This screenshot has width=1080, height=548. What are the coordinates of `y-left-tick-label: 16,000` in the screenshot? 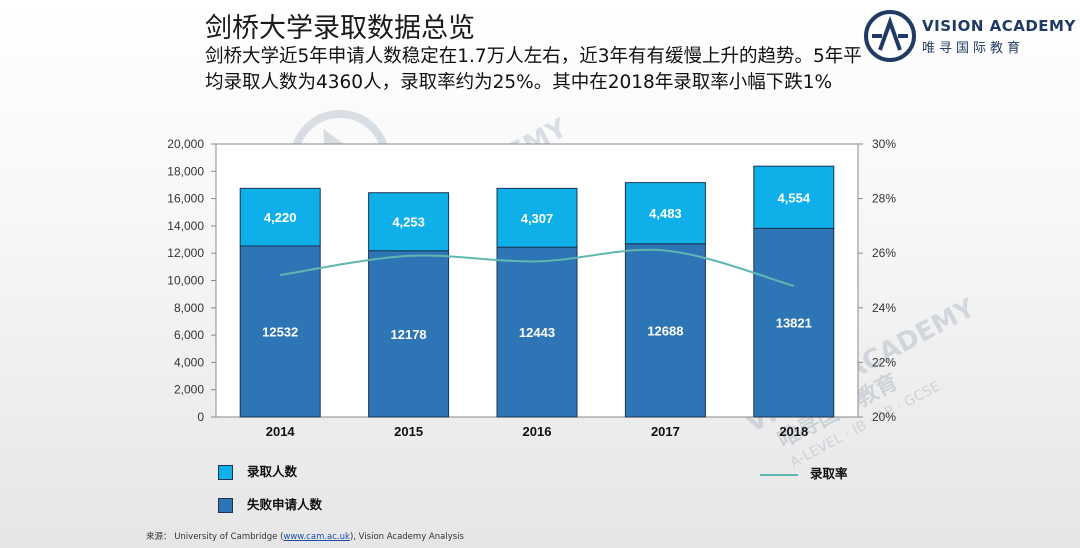 It's located at (185, 199).